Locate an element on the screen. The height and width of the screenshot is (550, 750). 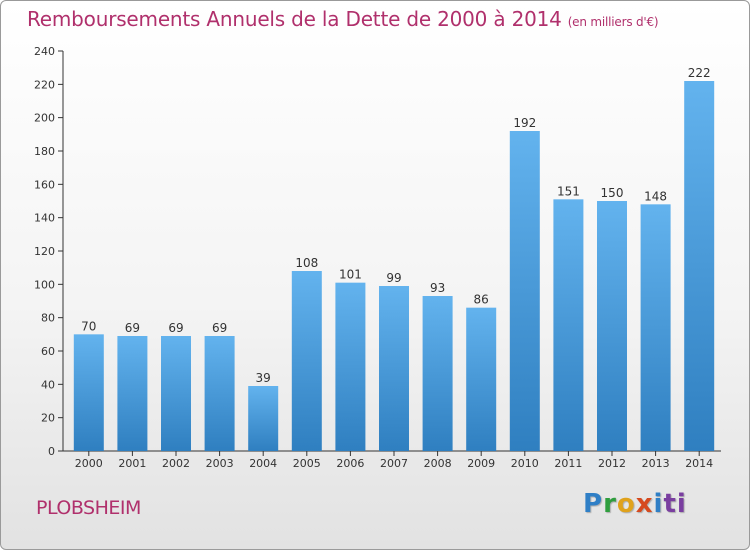
data-label-2004: 39 is located at coordinates (263, 378).